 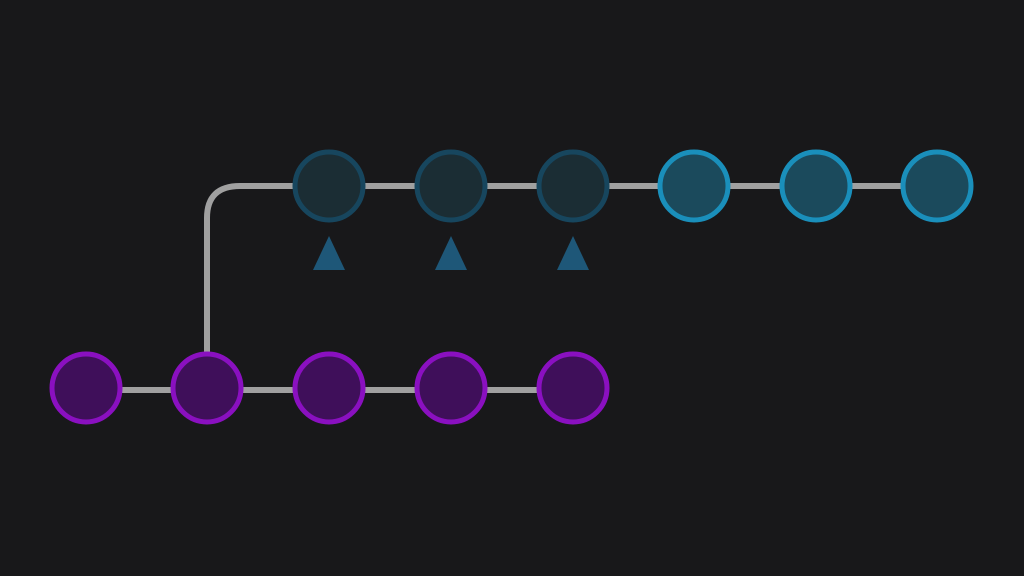 I want to click on base-nodes, so click(x=329, y=388).